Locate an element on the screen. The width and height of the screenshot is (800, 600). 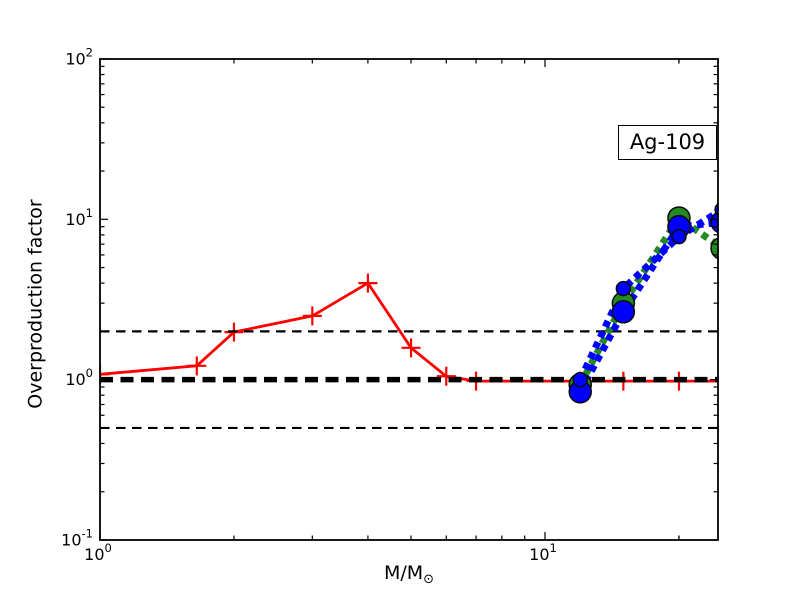
series-3-markers is located at coordinates (645, 295).